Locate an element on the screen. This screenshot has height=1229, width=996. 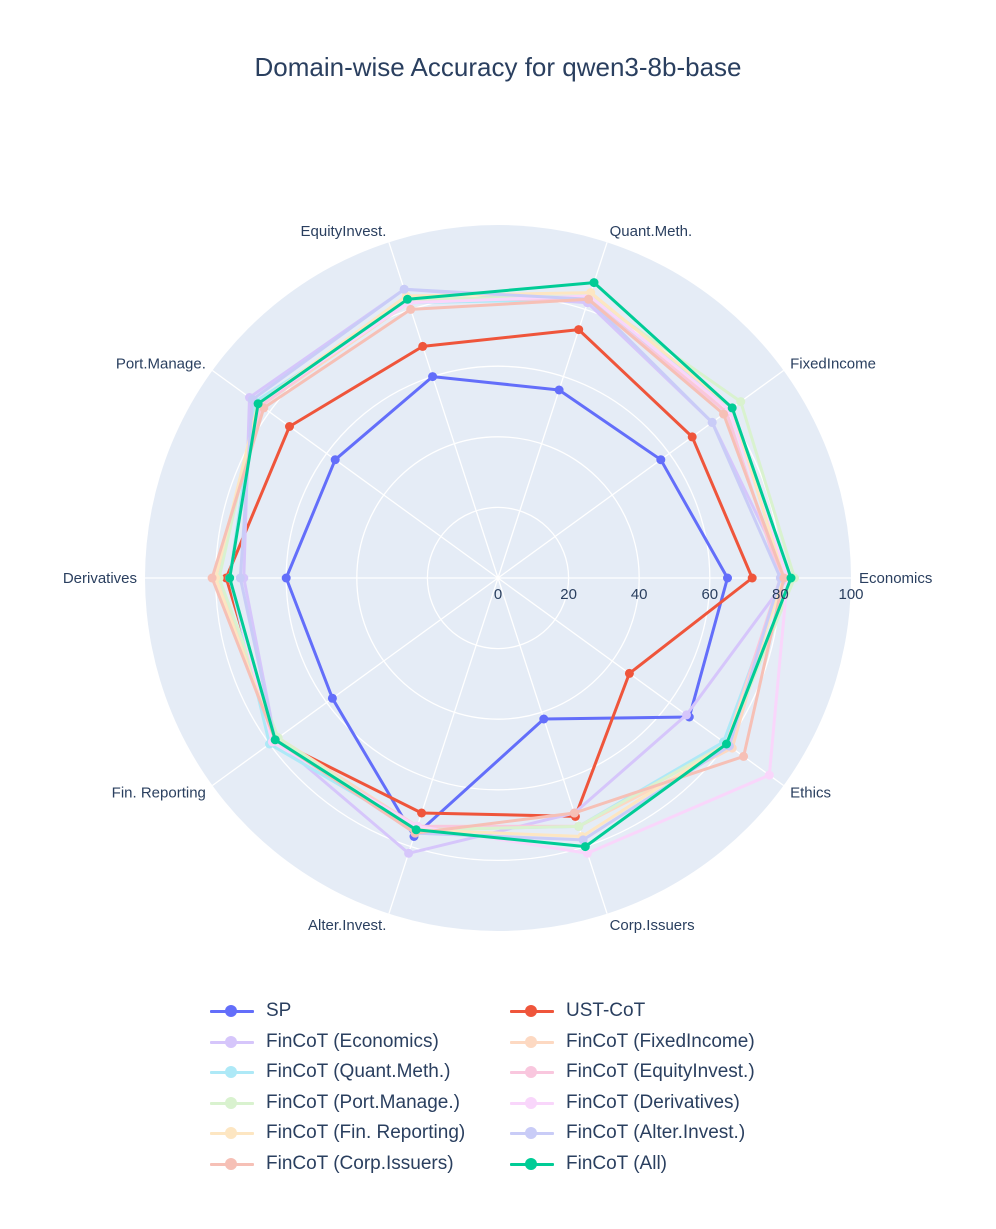
angular-tick-label: Fin. Reporting is located at coordinates (159, 793).